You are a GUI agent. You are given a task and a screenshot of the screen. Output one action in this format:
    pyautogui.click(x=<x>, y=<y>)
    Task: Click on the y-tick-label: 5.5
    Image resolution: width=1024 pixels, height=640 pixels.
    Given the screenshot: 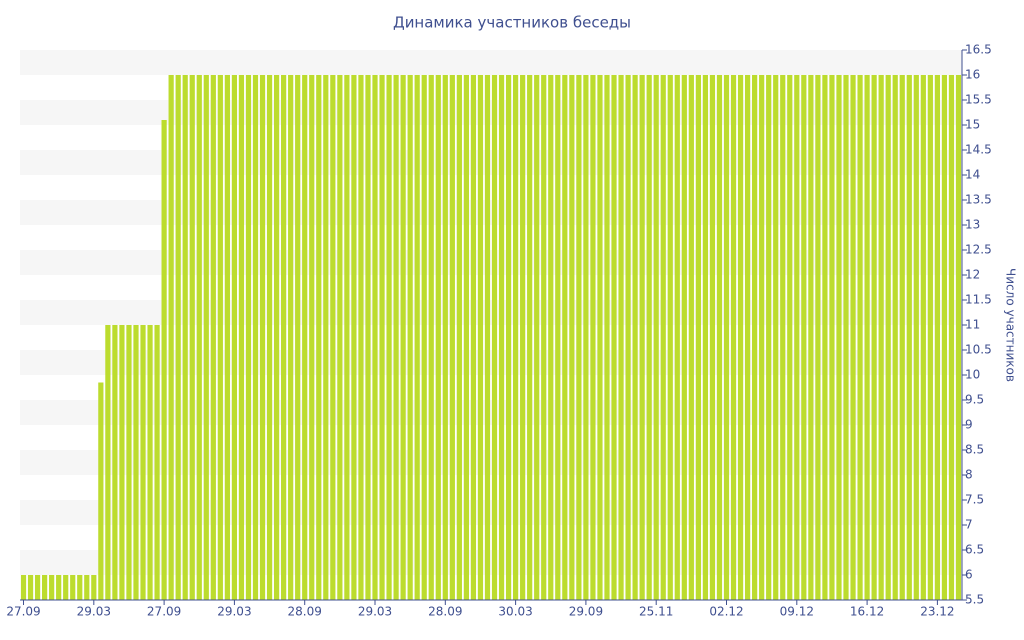 What is the action you would take?
    pyautogui.click(x=974, y=600)
    